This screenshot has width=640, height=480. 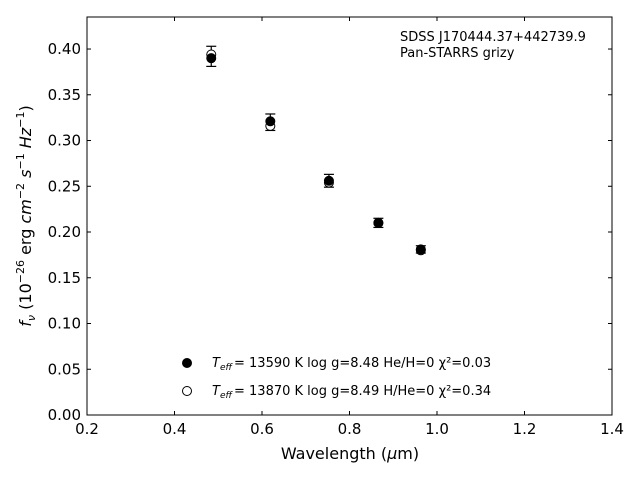 I want to click on y-tick-label: 0.15, so click(x=64, y=278).